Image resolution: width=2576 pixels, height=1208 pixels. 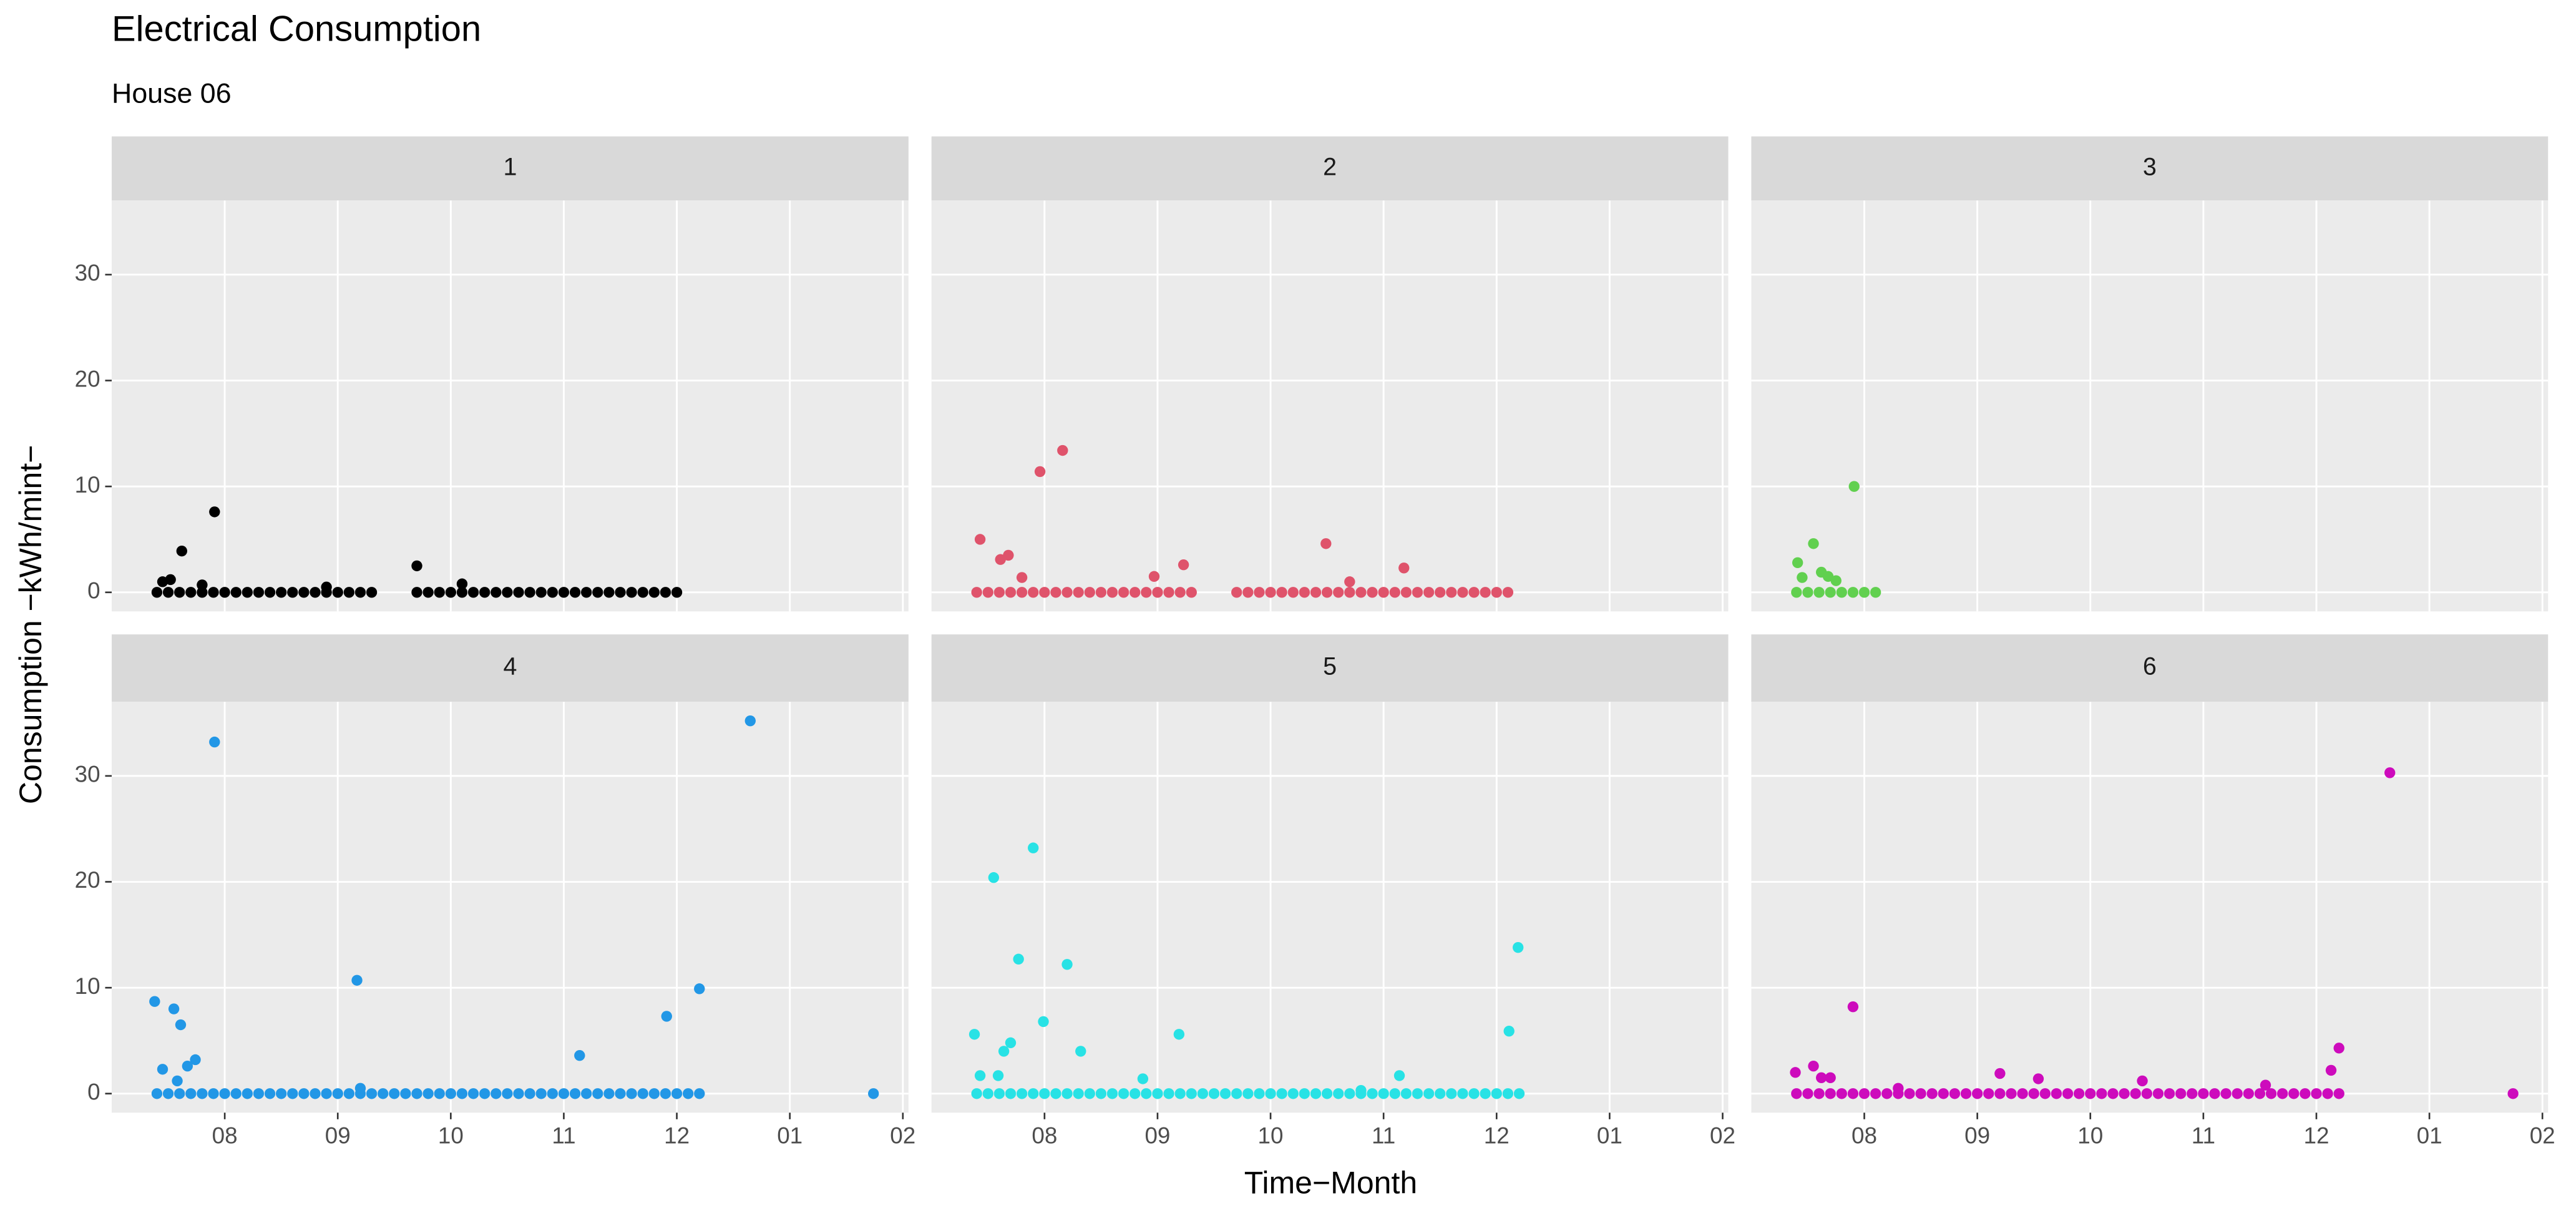 What do you see at coordinates (87, 880) in the screenshot?
I see `y-tick-label: 20` at bounding box center [87, 880].